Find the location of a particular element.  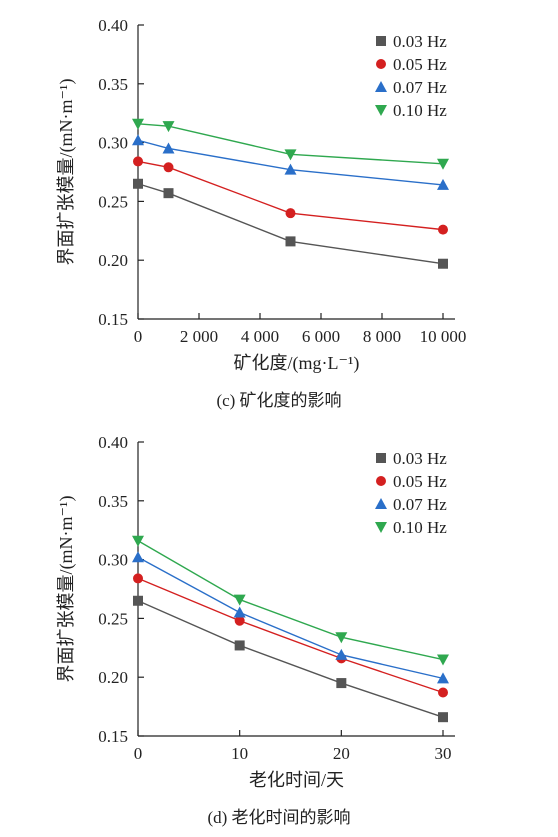

x-tick-label: 4 000 is located at coordinates (260, 336).